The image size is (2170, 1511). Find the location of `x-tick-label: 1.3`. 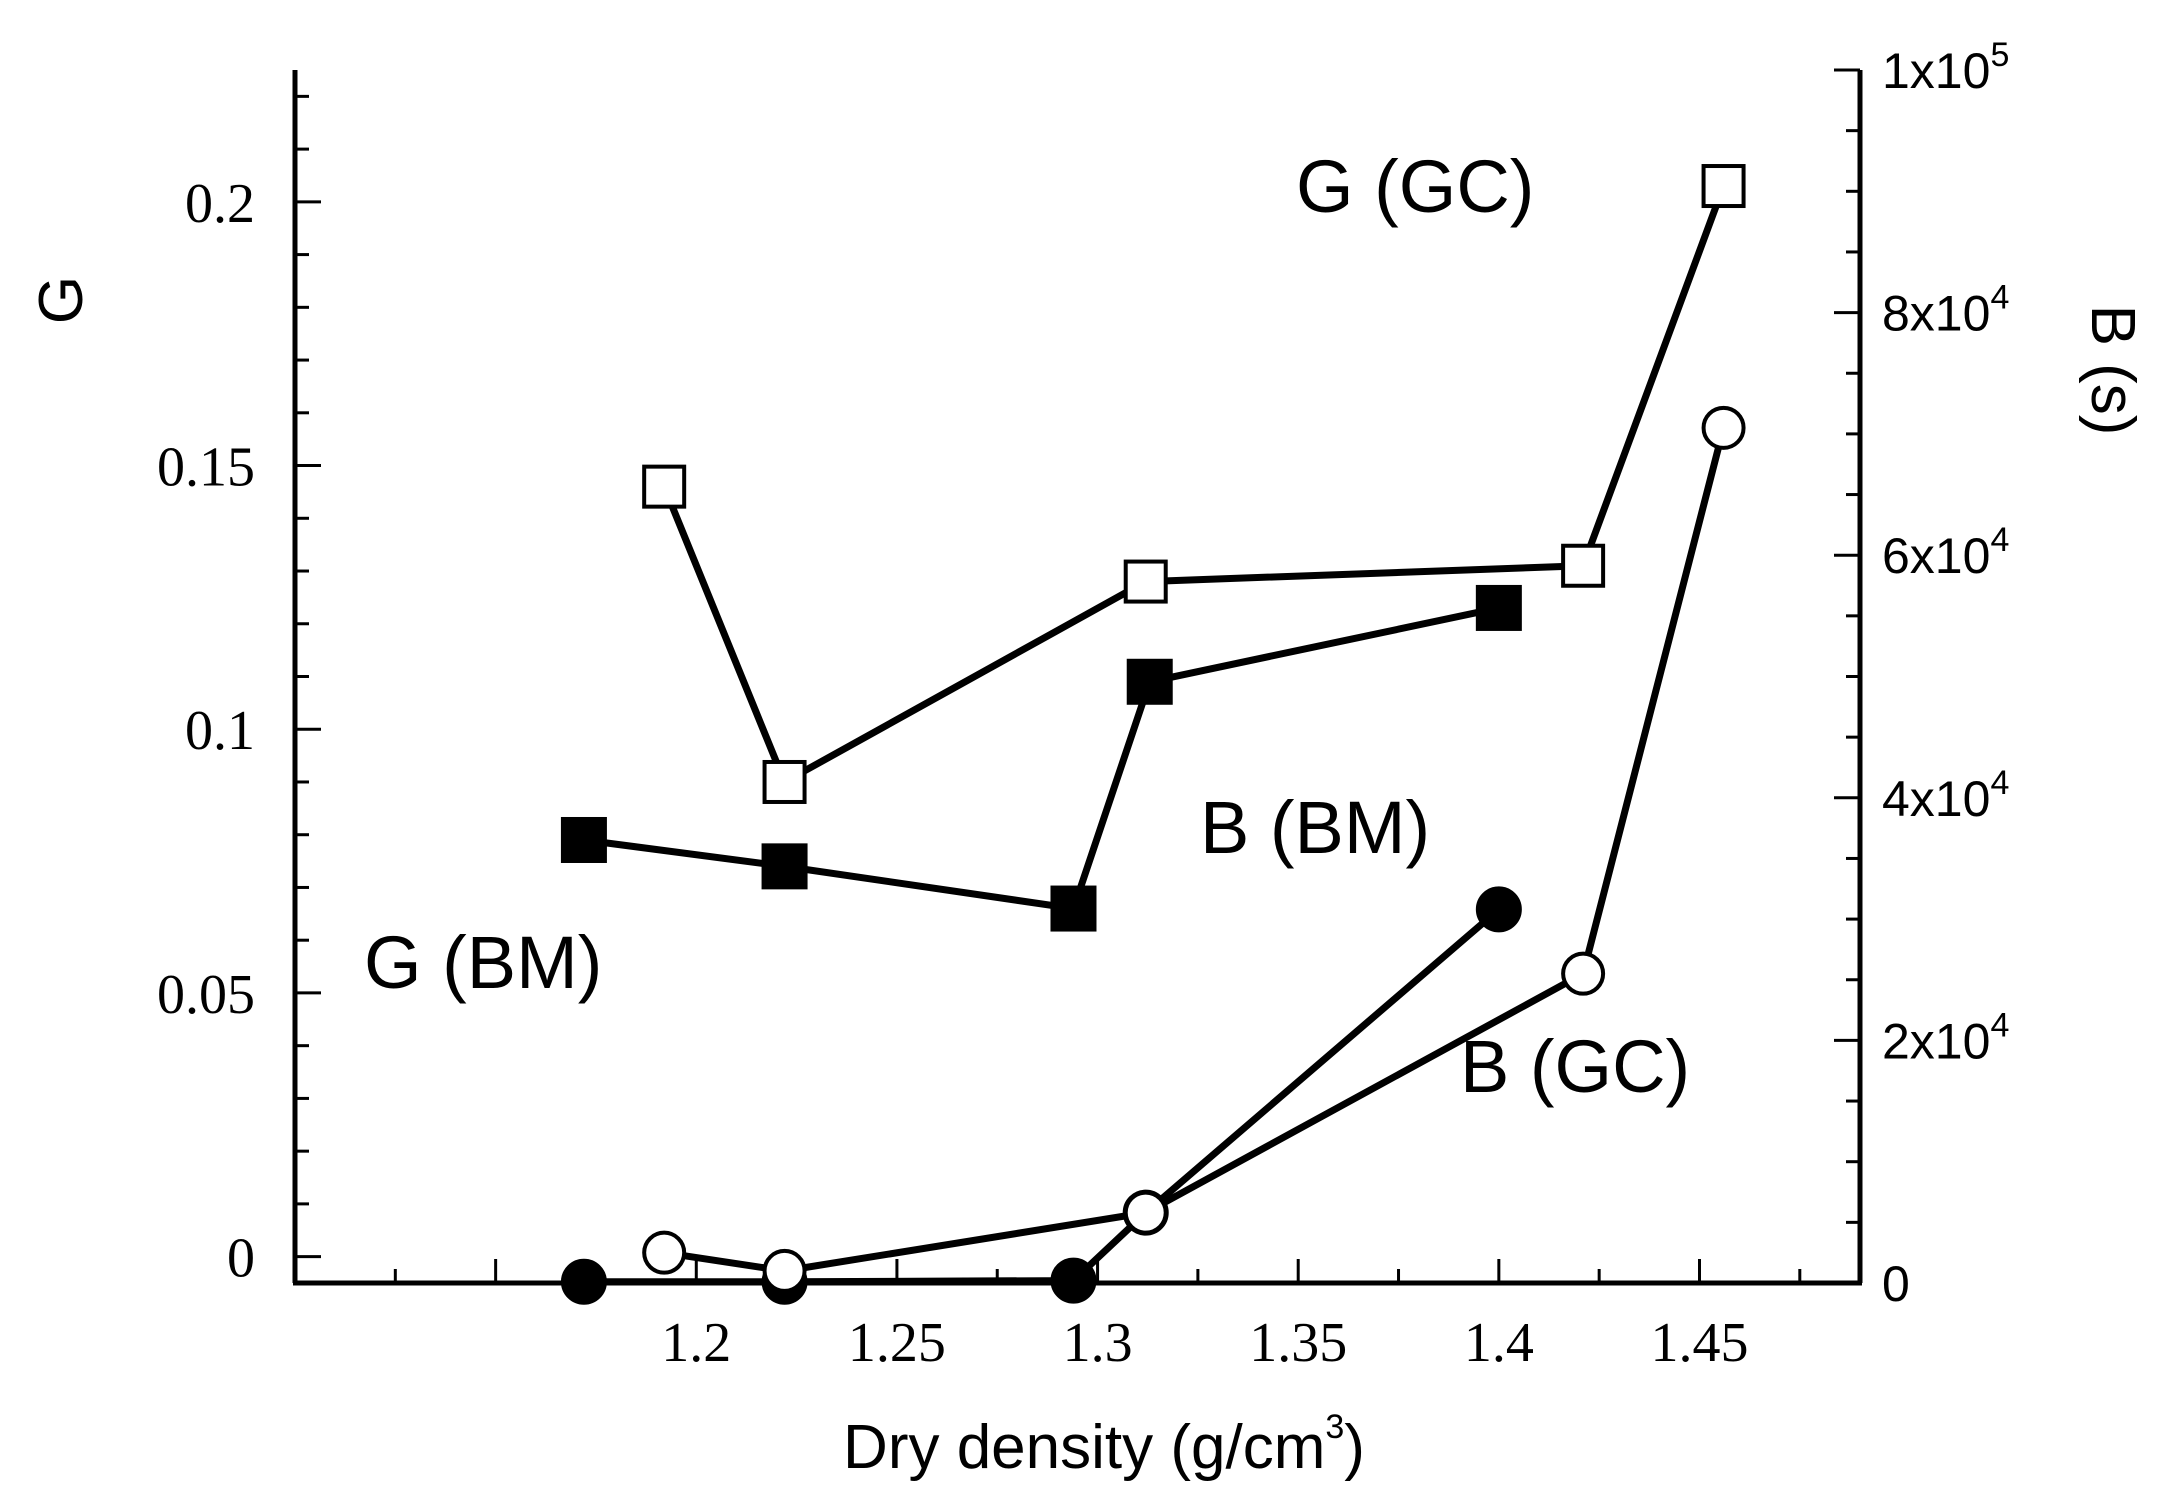

x-tick-label: 1.3 is located at coordinates (1098, 1343).